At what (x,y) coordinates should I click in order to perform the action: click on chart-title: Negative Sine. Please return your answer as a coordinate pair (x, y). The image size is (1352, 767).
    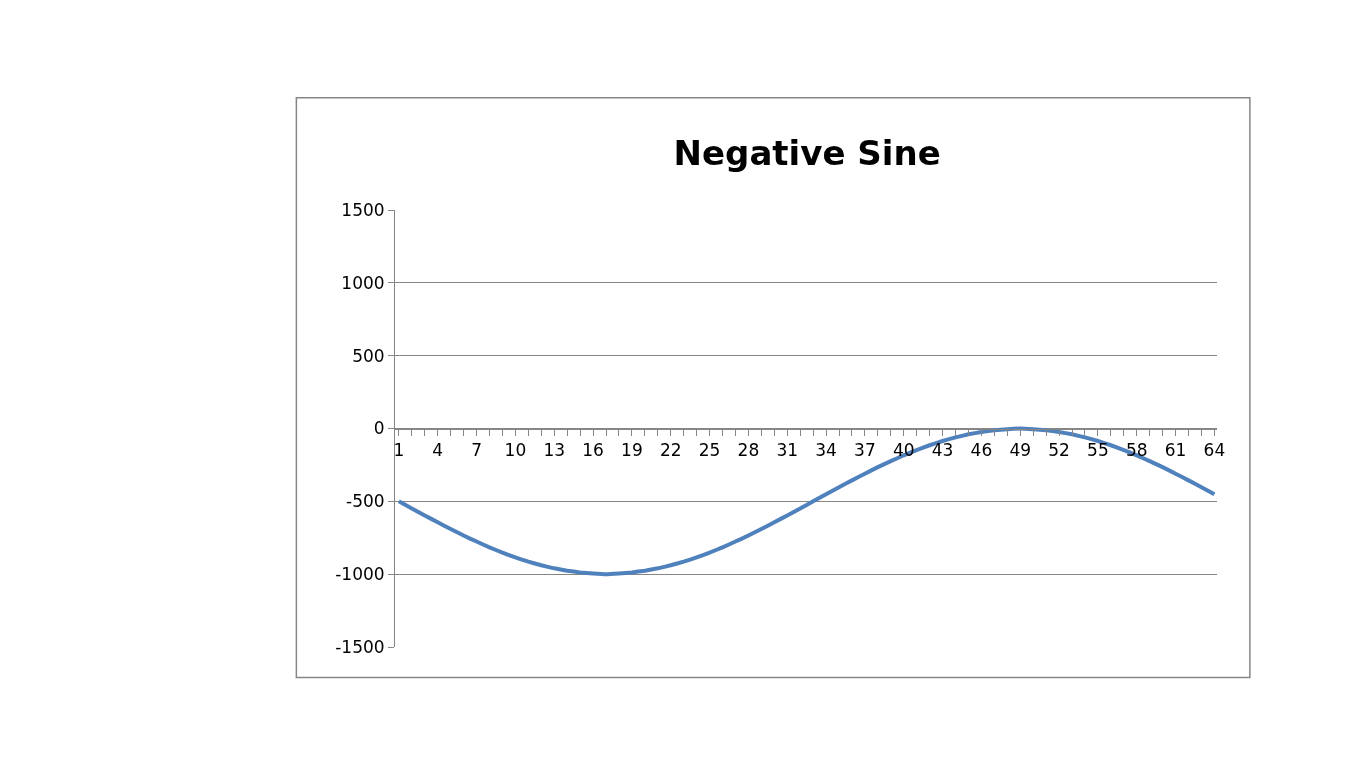
    Looking at the image, I should click on (807, 153).